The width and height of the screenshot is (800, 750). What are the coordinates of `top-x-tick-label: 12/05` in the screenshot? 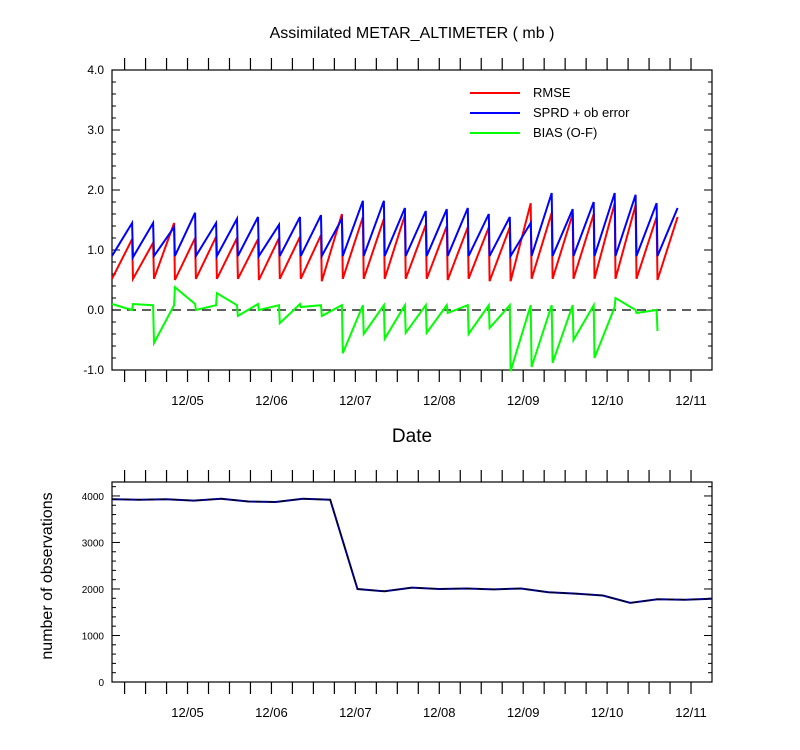 It's located at (187, 400).